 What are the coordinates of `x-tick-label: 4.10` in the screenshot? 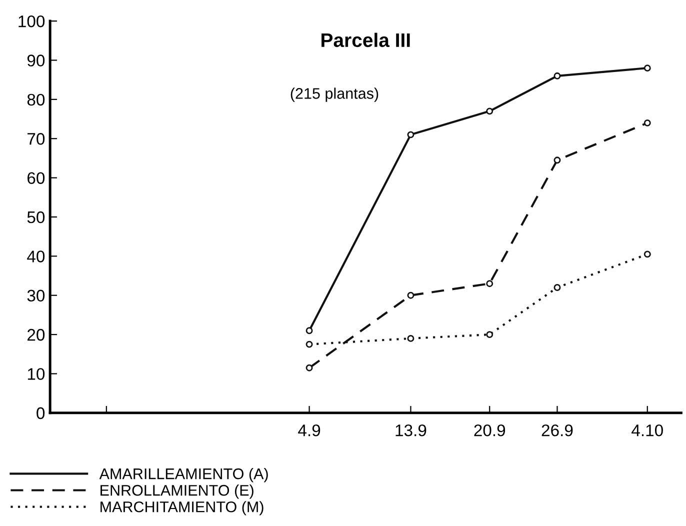 It's located at (647, 430).